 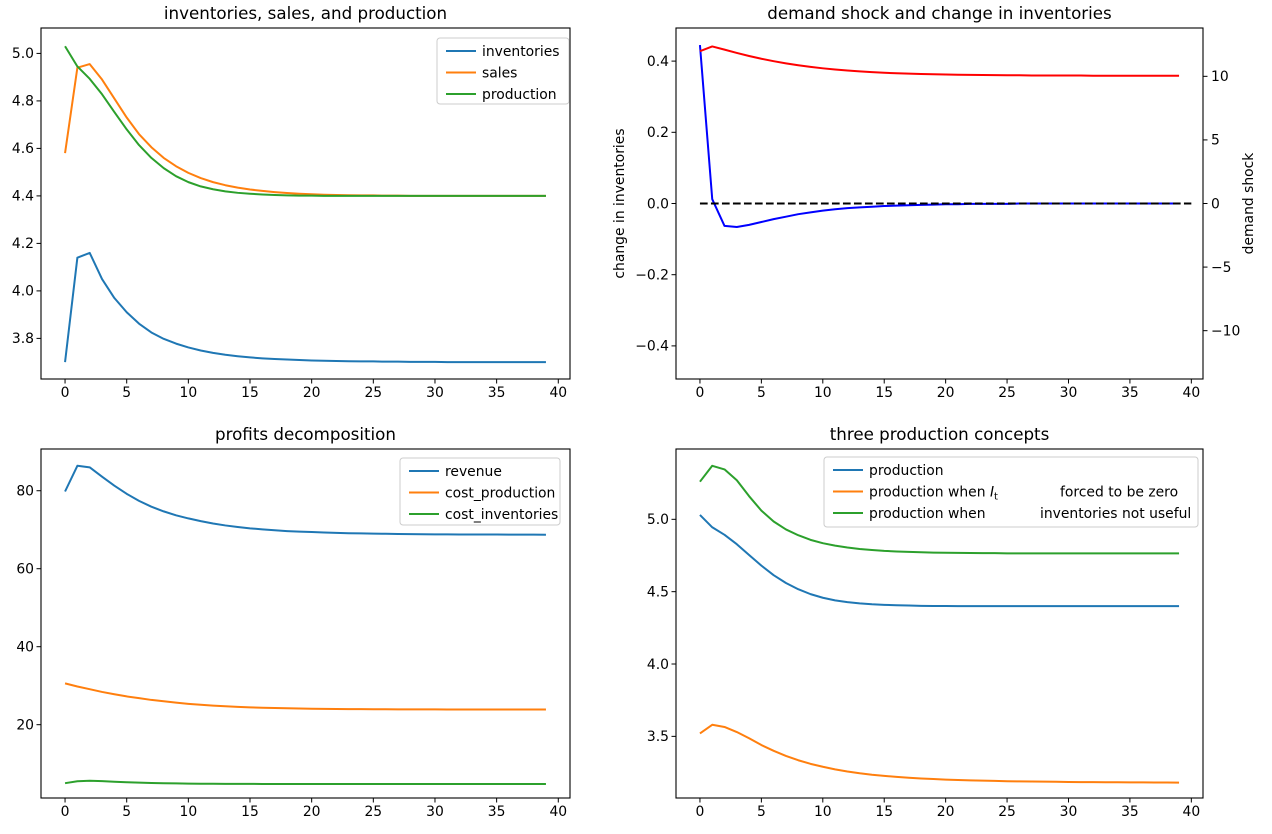 What do you see at coordinates (940, 434) in the screenshot?
I see `chart-title: three production concepts` at bounding box center [940, 434].